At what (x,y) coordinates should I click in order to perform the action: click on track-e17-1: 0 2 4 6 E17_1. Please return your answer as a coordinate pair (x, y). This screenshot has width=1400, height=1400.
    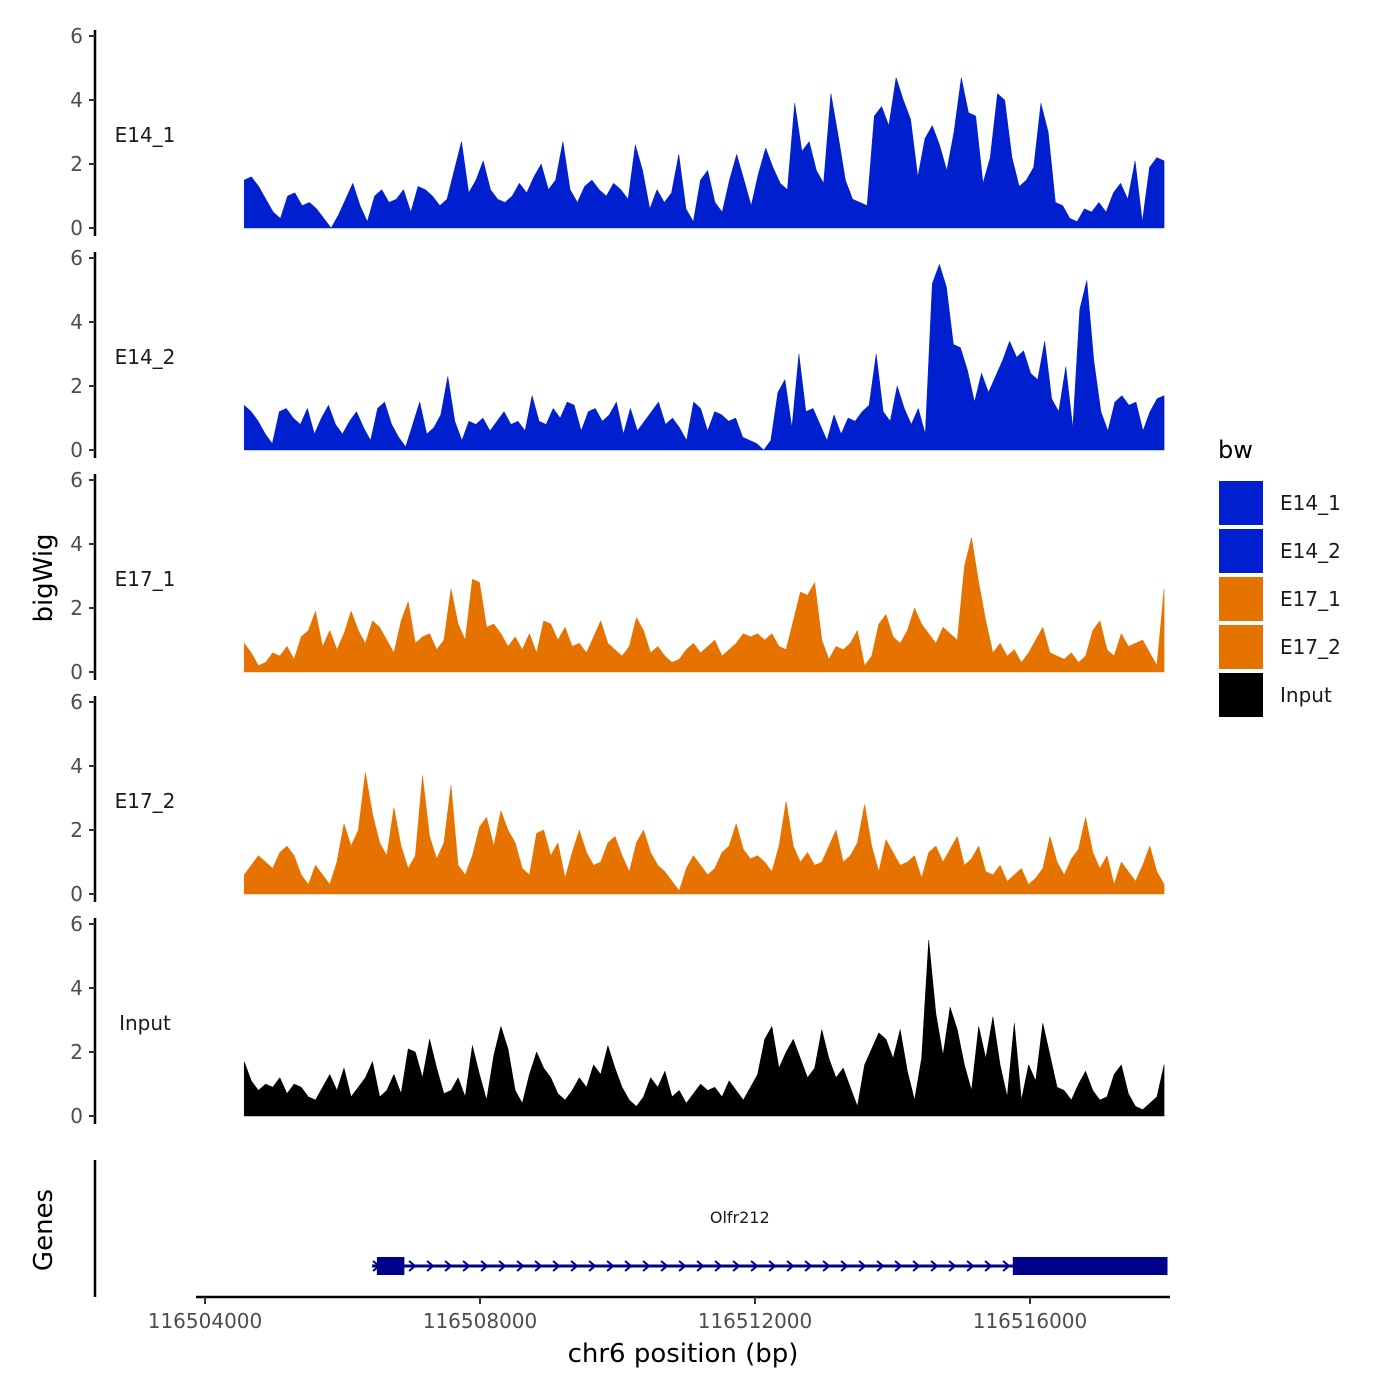
    Looking at the image, I should click on (617, 576).